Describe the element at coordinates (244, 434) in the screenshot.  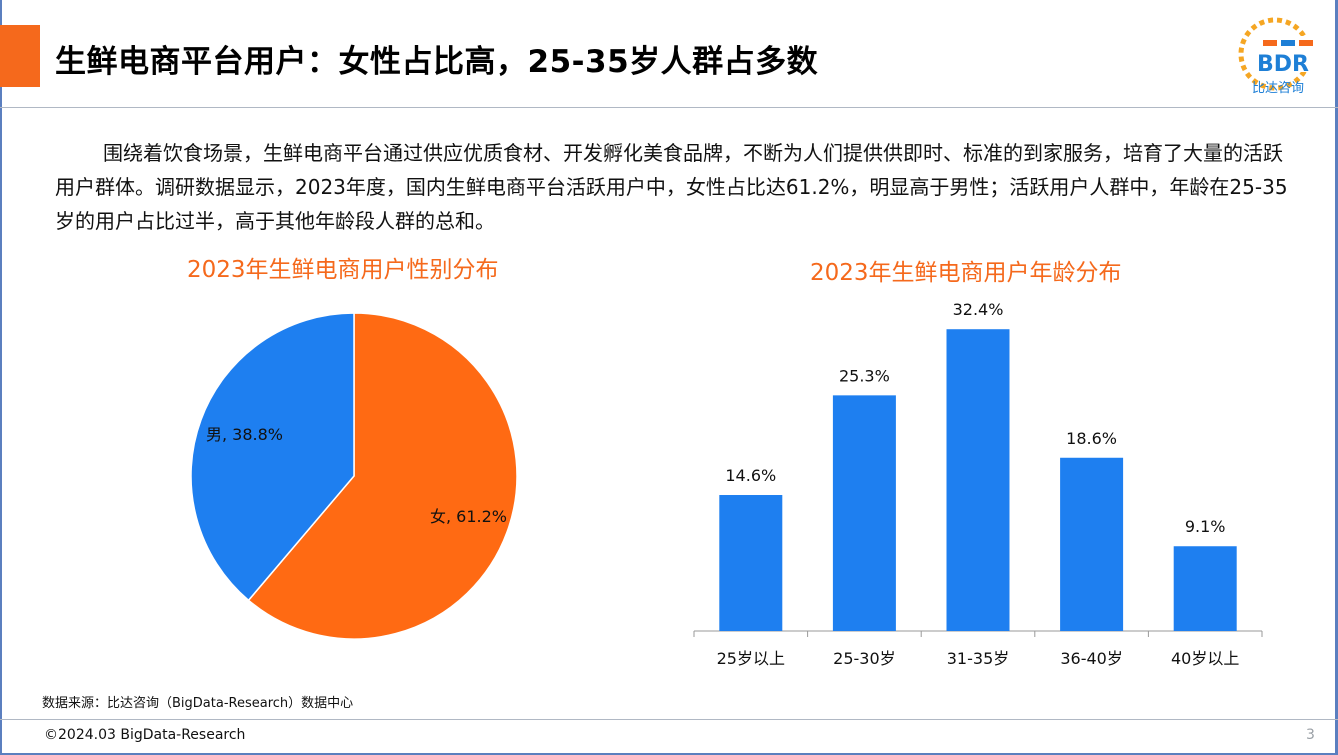
I see `pie-label-1: 男, 38.8%` at that location.